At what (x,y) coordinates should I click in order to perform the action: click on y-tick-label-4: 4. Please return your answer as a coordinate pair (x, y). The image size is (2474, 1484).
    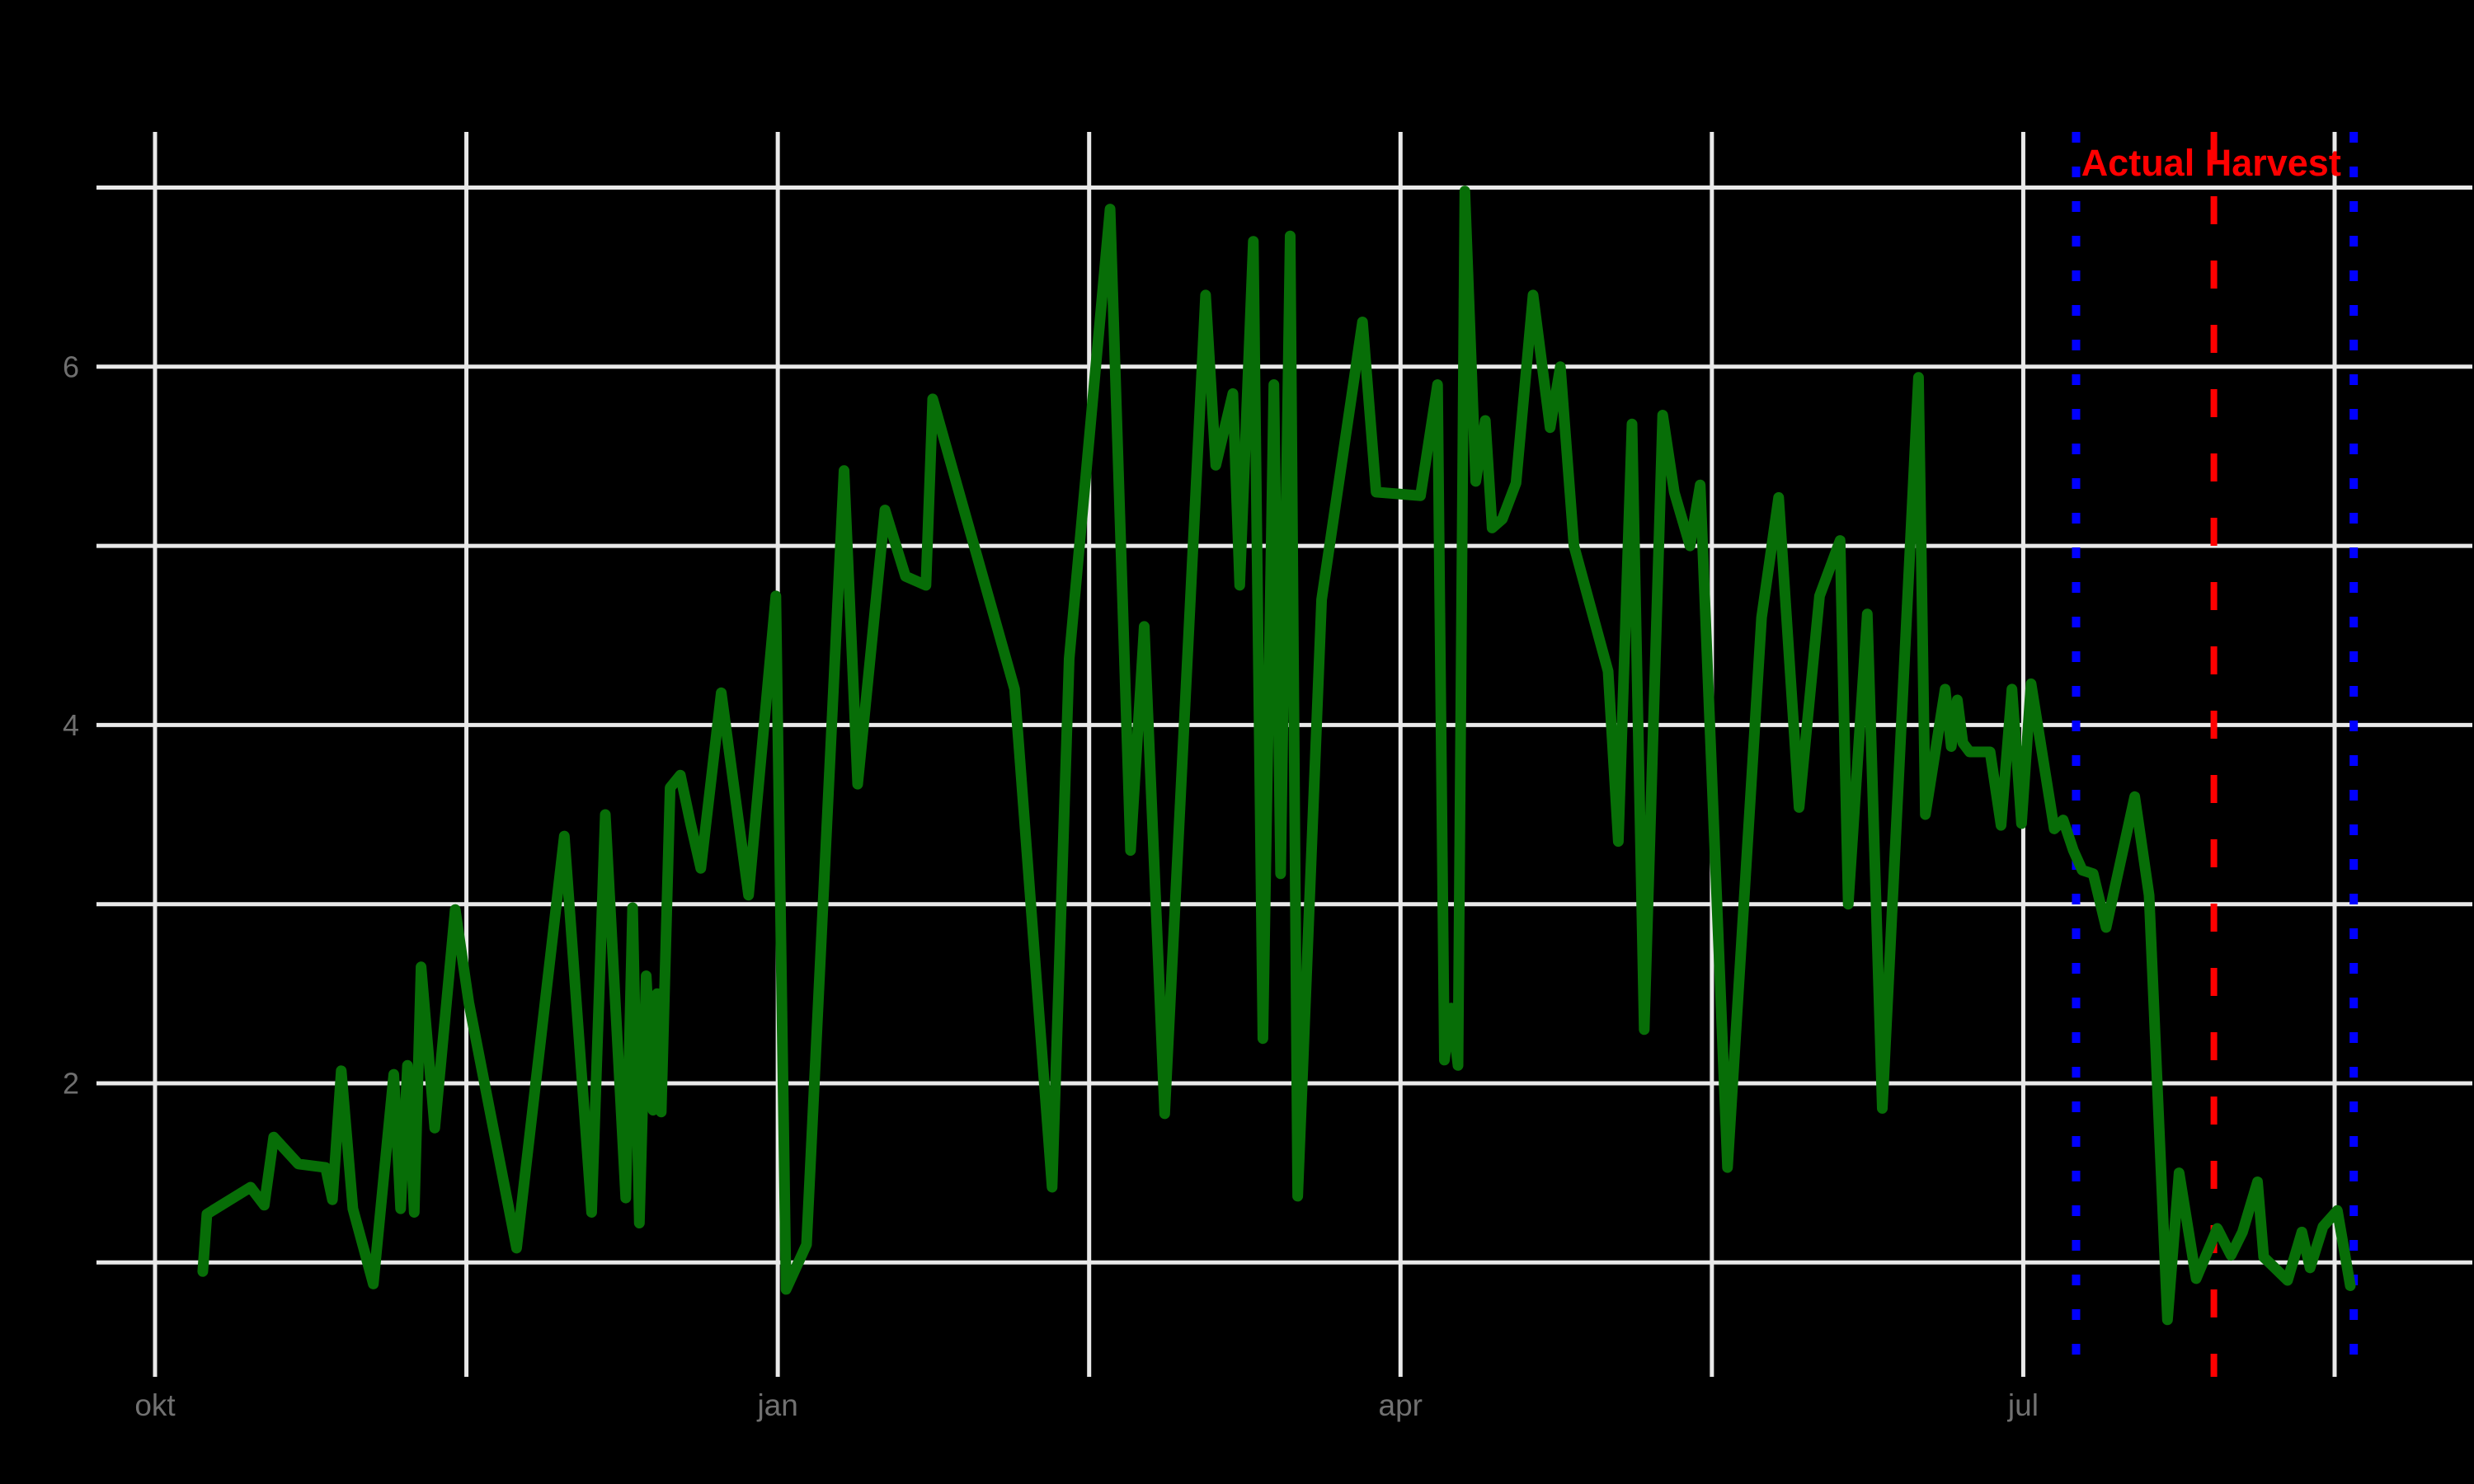
    Looking at the image, I should click on (71, 725).